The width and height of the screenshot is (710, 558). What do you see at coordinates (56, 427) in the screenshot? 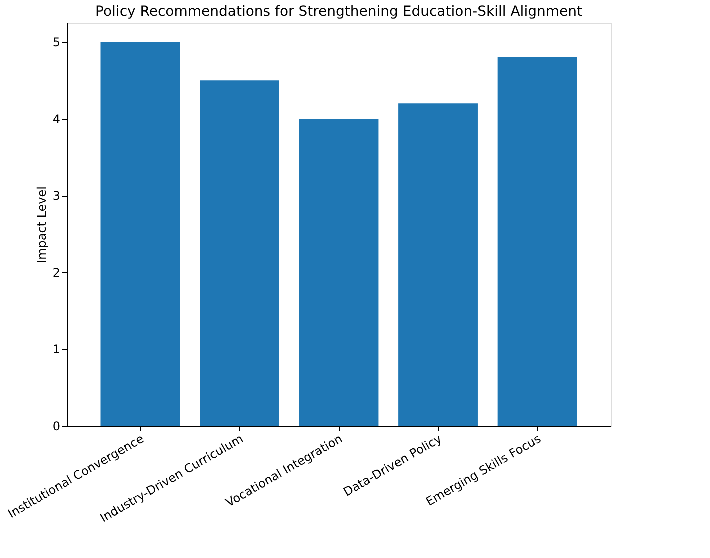
I see `y-tick-label: 0` at bounding box center [56, 427].